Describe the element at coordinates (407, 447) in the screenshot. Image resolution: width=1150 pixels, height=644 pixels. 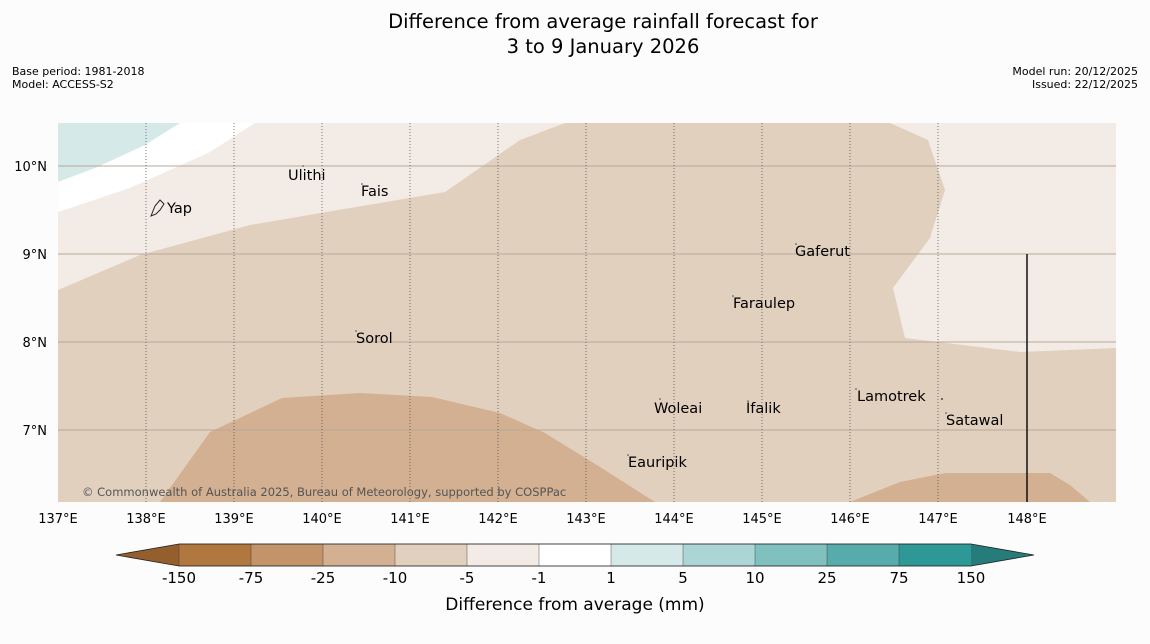
I see `band-minus25-to-minus10-south` at that location.